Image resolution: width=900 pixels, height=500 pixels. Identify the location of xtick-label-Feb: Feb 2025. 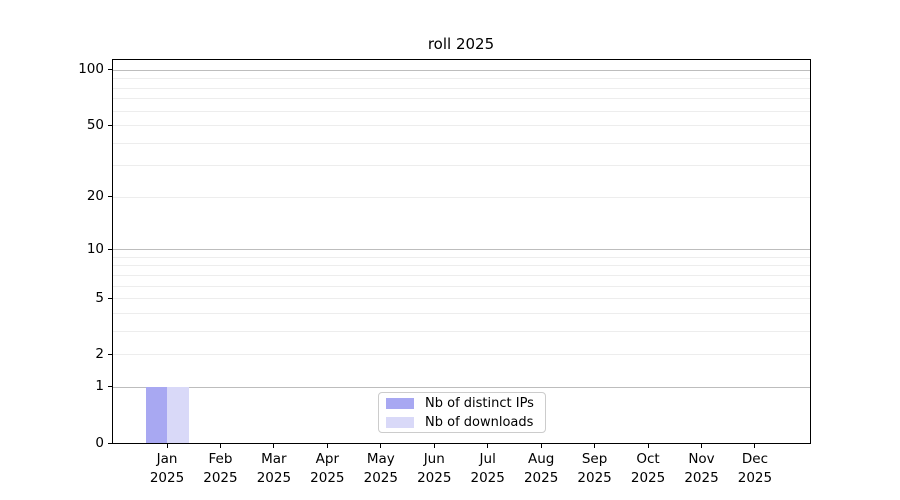
(220, 469).